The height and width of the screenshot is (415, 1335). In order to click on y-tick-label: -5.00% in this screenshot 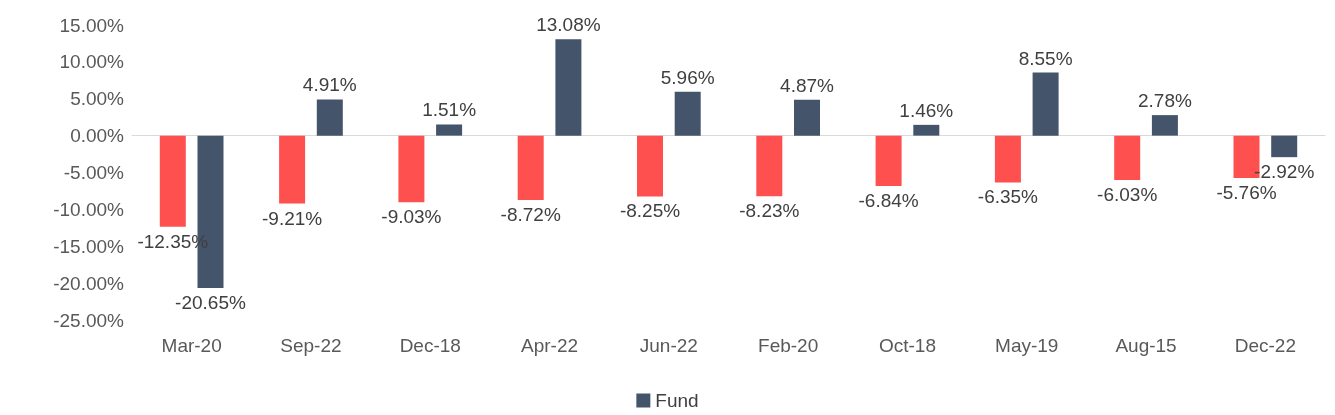, I will do `click(94, 172)`.